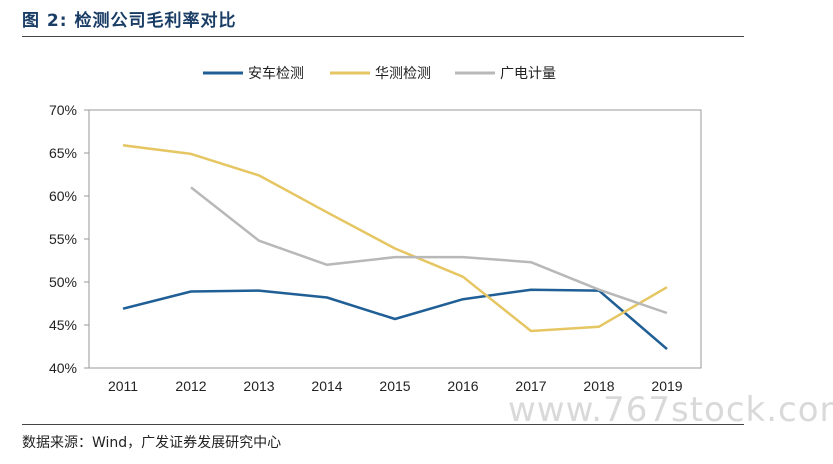 Image resolution: width=833 pixels, height=464 pixels. I want to click on y-axis: 40% 45% 50% 55% 60% 65% 70%, so click(69, 239).